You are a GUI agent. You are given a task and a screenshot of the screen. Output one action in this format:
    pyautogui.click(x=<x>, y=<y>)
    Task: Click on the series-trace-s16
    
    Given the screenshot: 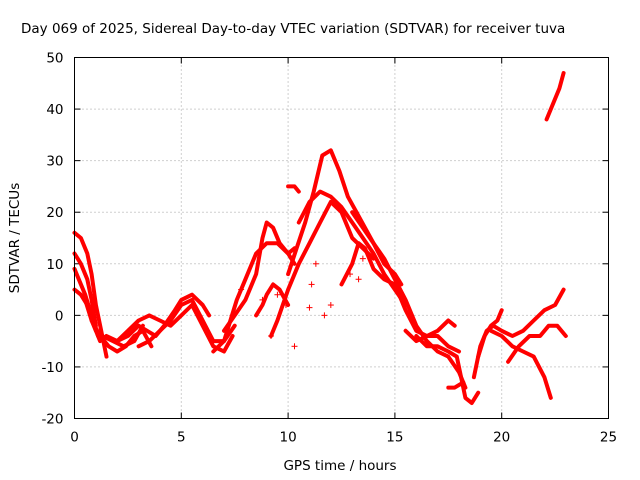 What is the action you would take?
    pyautogui.click(x=293, y=189)
    